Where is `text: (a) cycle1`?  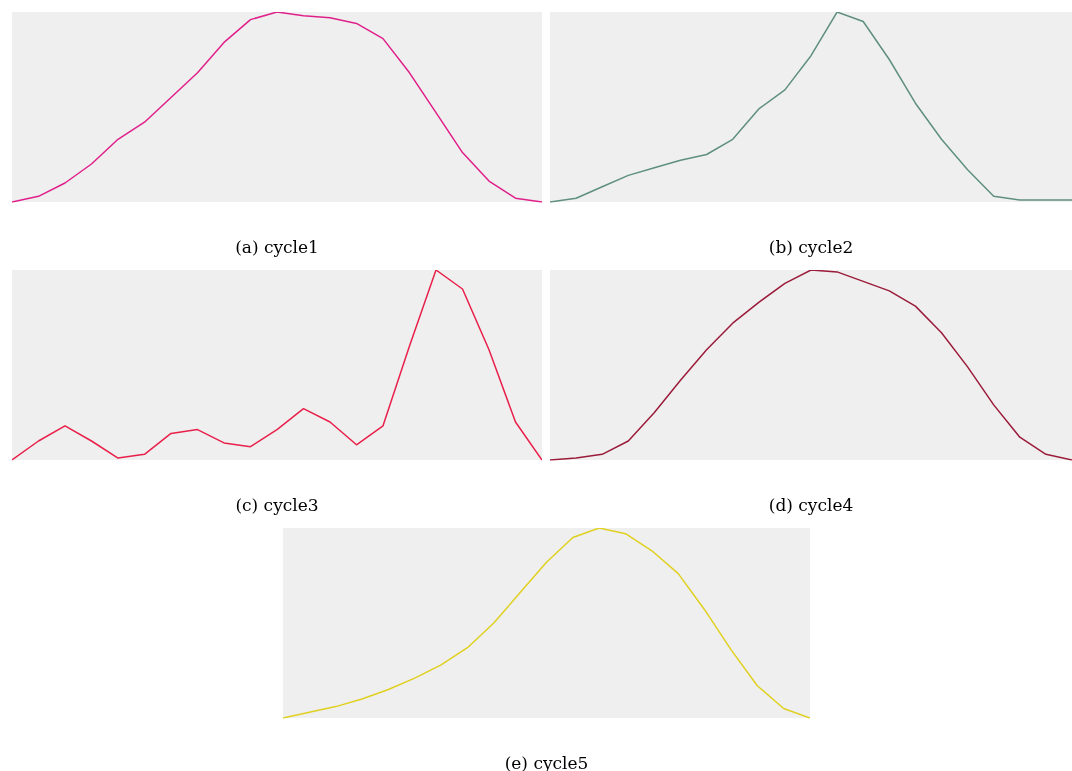
text: (a) cycle1 is located at coordinates (277, 246).